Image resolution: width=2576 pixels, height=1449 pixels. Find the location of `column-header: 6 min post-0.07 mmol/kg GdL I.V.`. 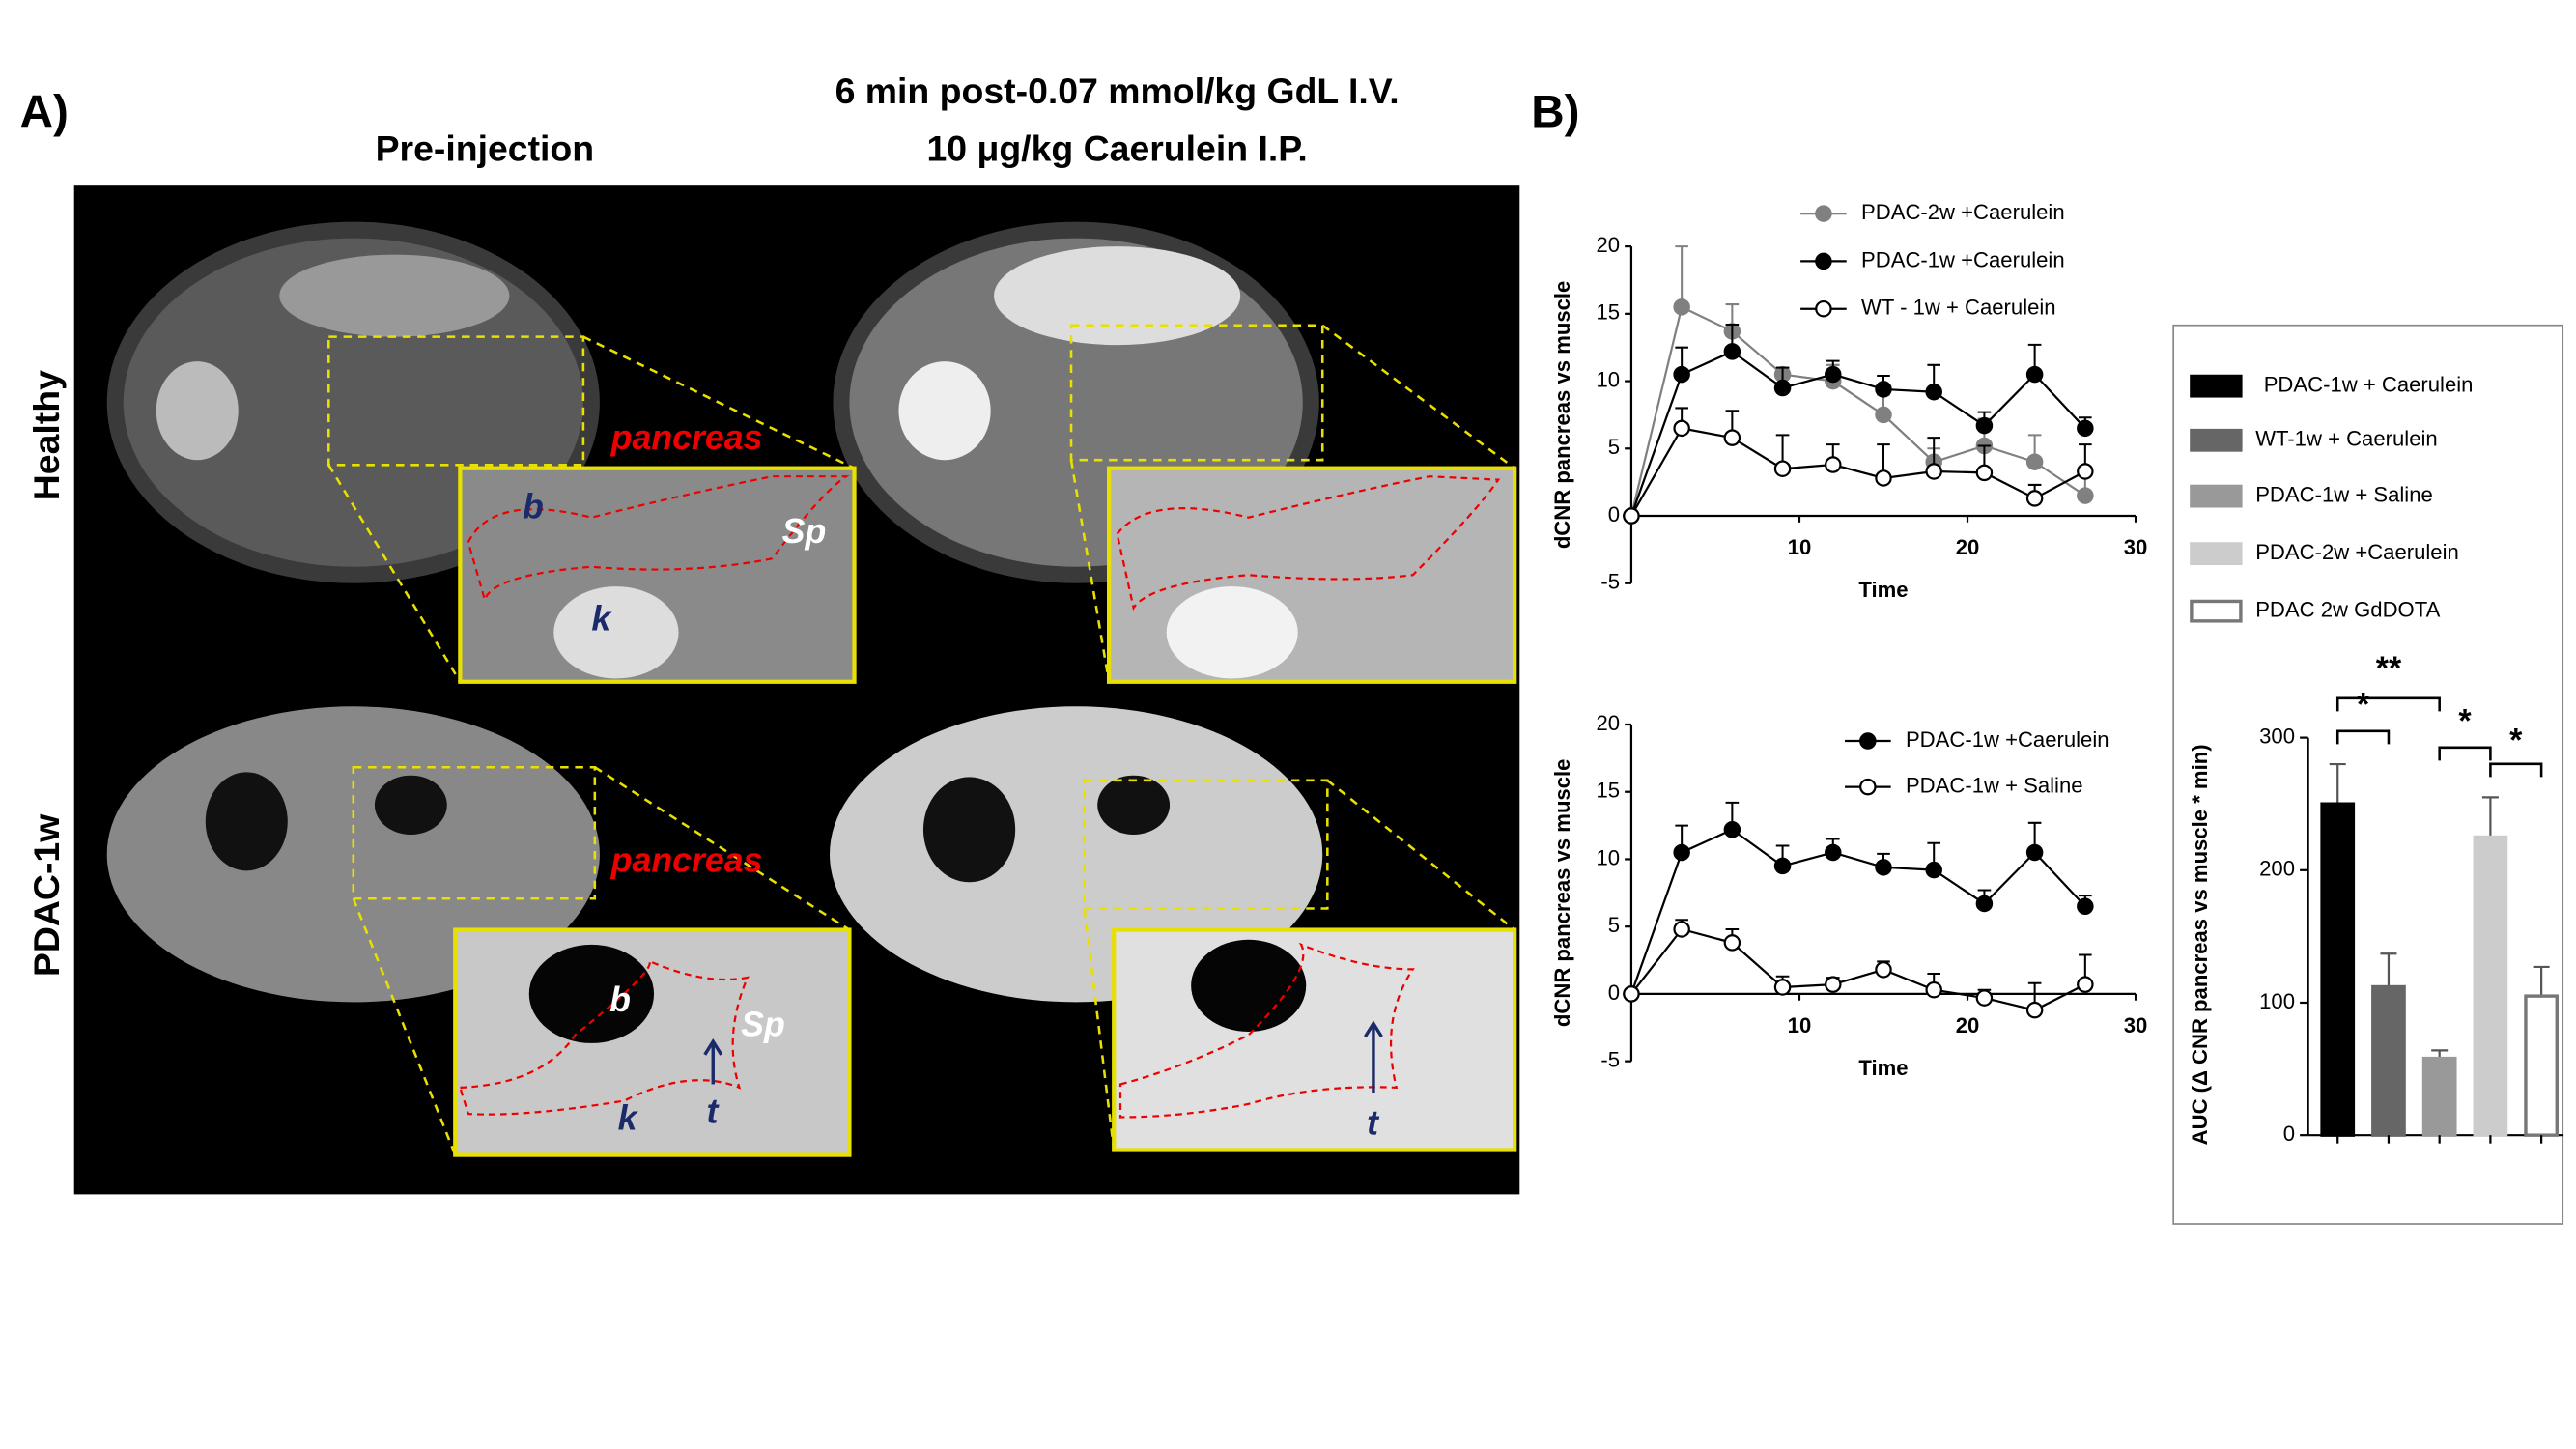

column-header: 6 min post-0.07 mmol/kg GdL I.V. is located at coordinates (1117, 91).